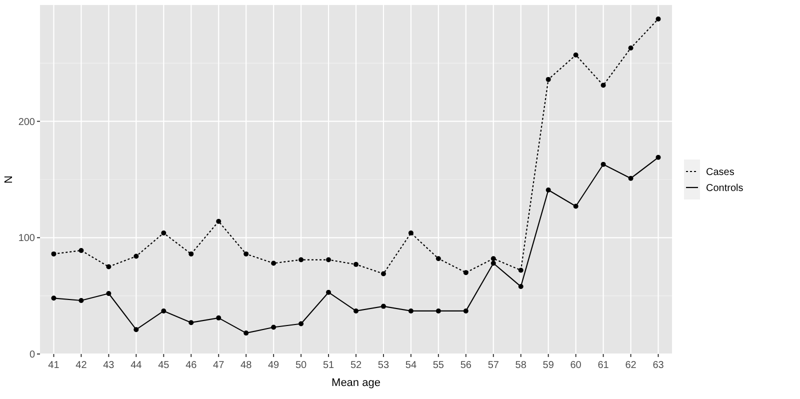 The width and height of the screenshot is (800, 399). I want to click on x-tick-label: 61, so click(604, 365).